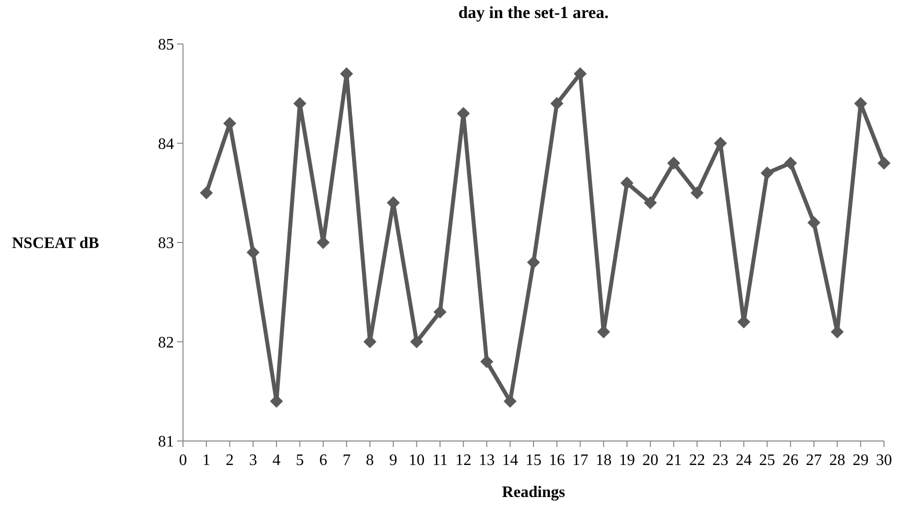  What do you see at coordinates (580, 460) in the screenshot?
I see `x-tick-label: 17` at bounding box center [580, 460].